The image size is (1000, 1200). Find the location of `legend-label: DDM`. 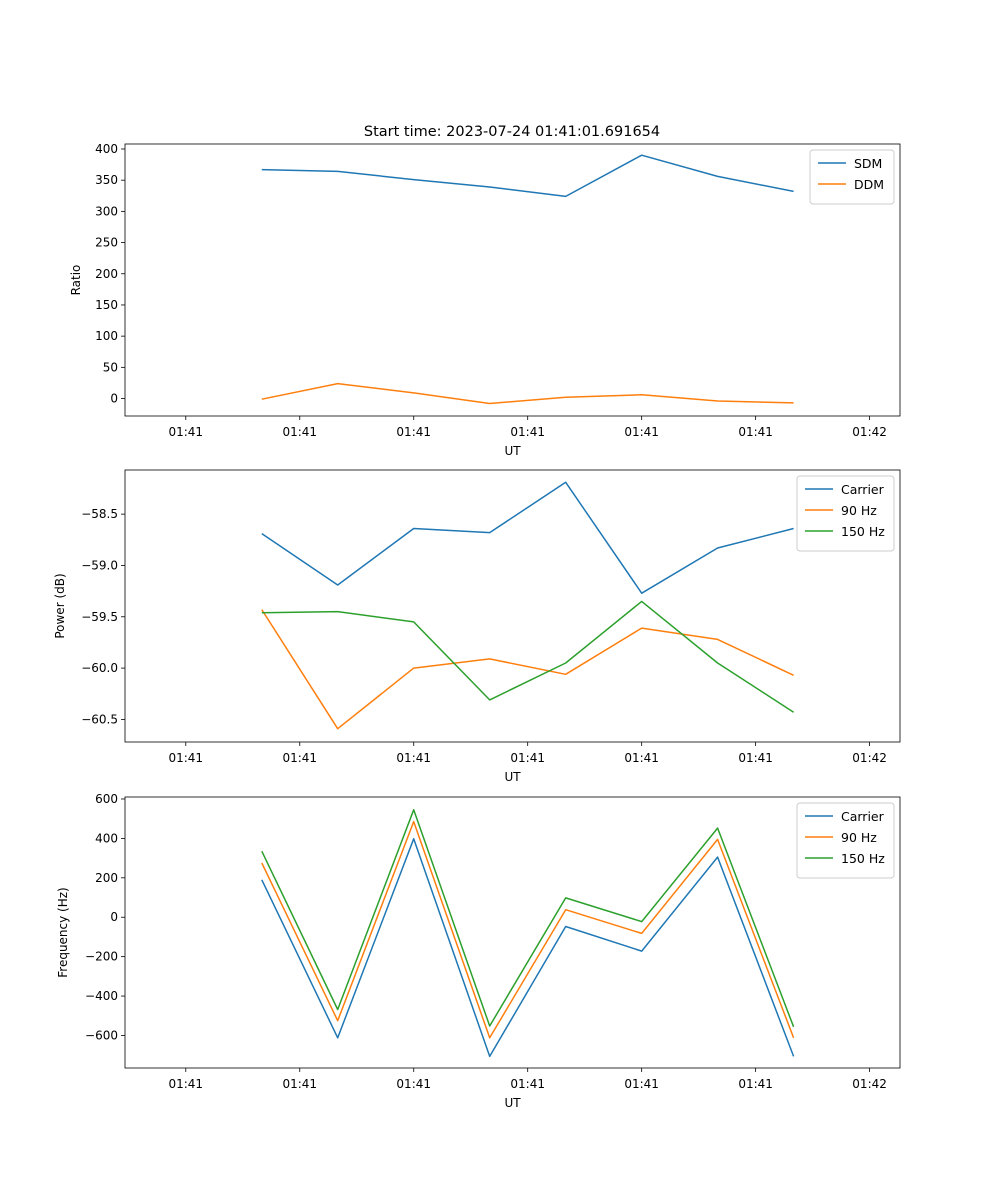

legend-label: DDM is located at coordinates (869, 184).